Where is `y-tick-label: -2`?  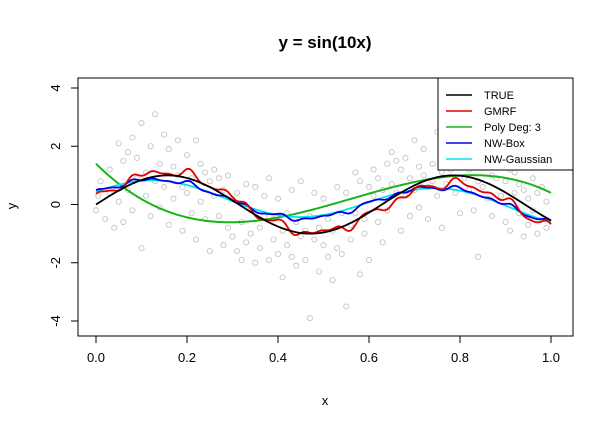
y-tick-label: -2 is located at coordinates (55, 263).